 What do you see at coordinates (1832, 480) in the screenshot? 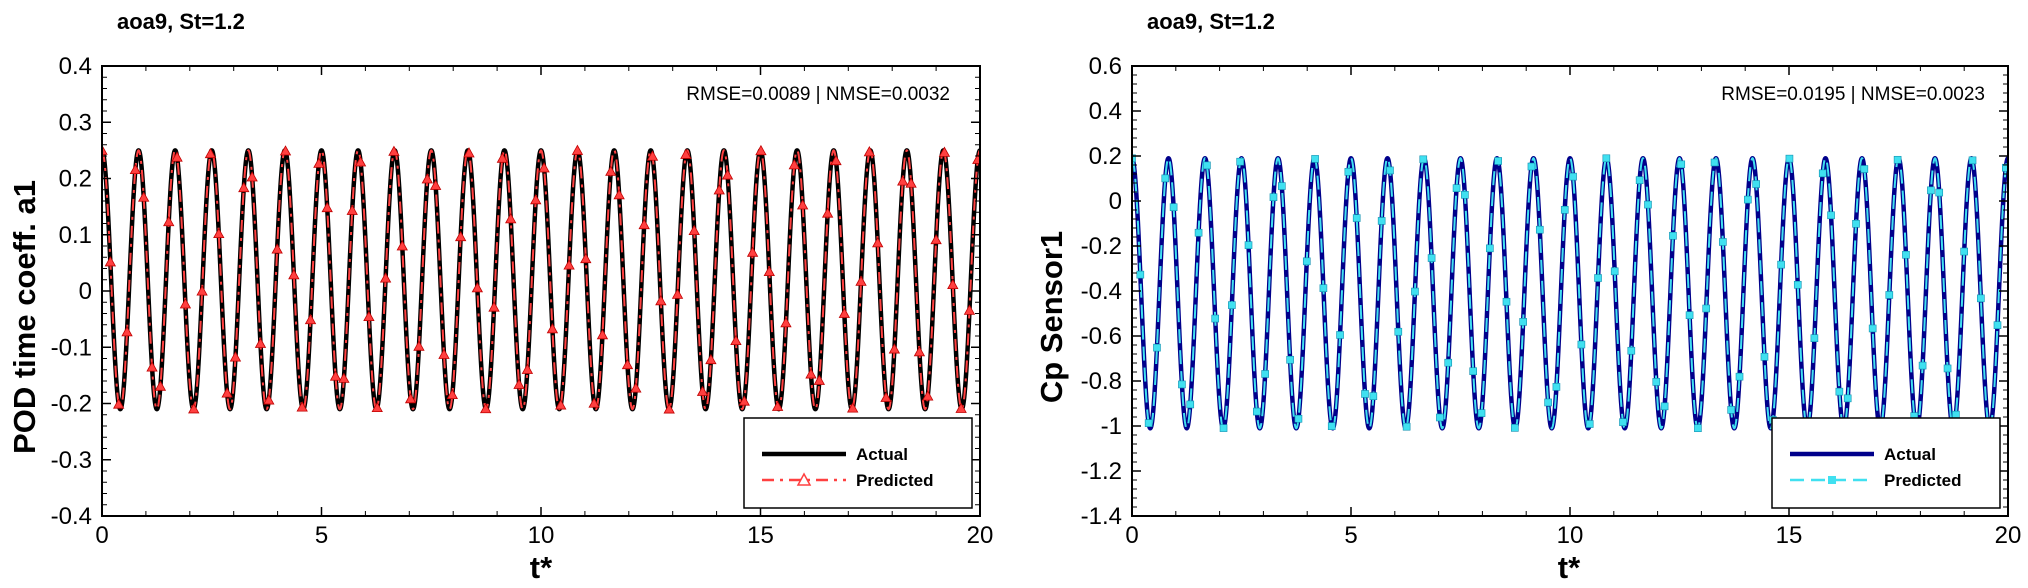
I see `legend-predicted-marker` at bounding box center [1832, 480].